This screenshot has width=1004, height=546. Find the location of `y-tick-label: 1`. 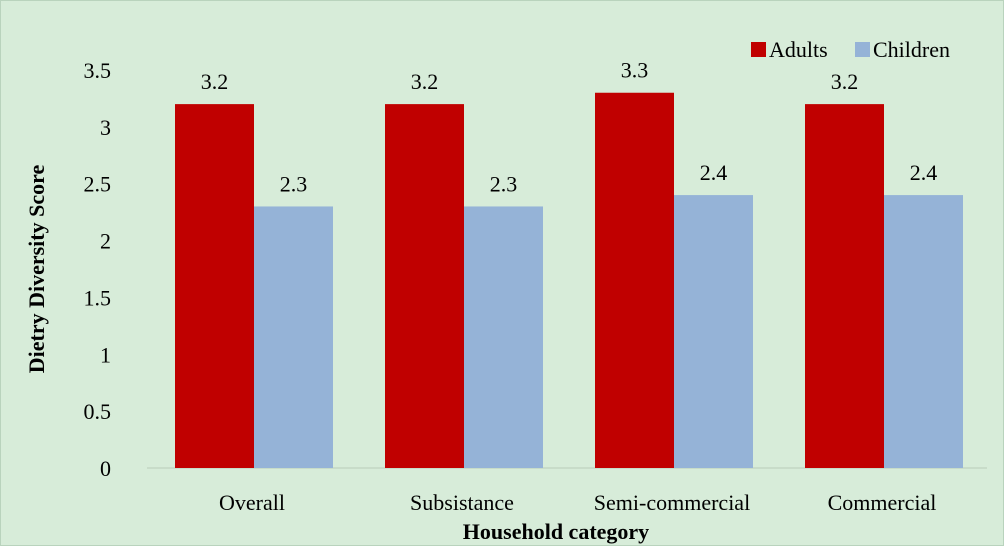

y-tick-label: 1 is located at coordinates (105, 354).